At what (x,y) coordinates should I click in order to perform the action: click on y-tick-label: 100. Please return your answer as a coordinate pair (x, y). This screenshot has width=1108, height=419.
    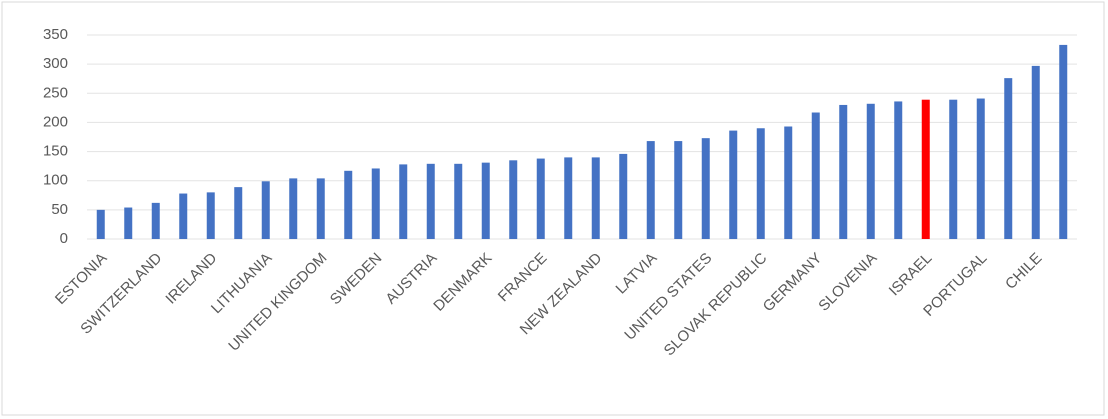
    Looking at the image, I should click on (55, 180).